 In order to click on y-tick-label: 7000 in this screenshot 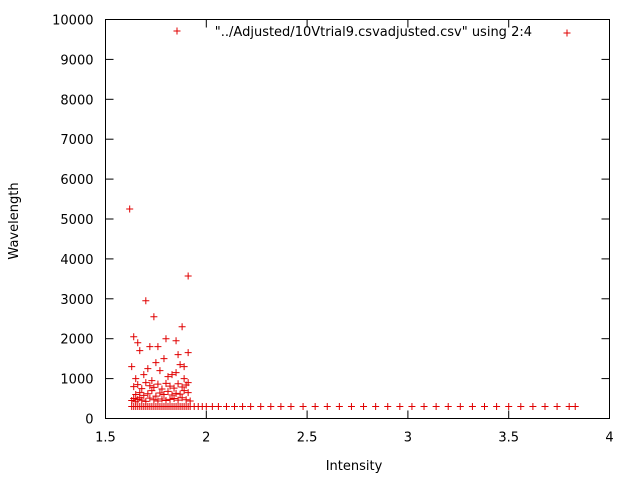, I will do `click(76, 140)`.